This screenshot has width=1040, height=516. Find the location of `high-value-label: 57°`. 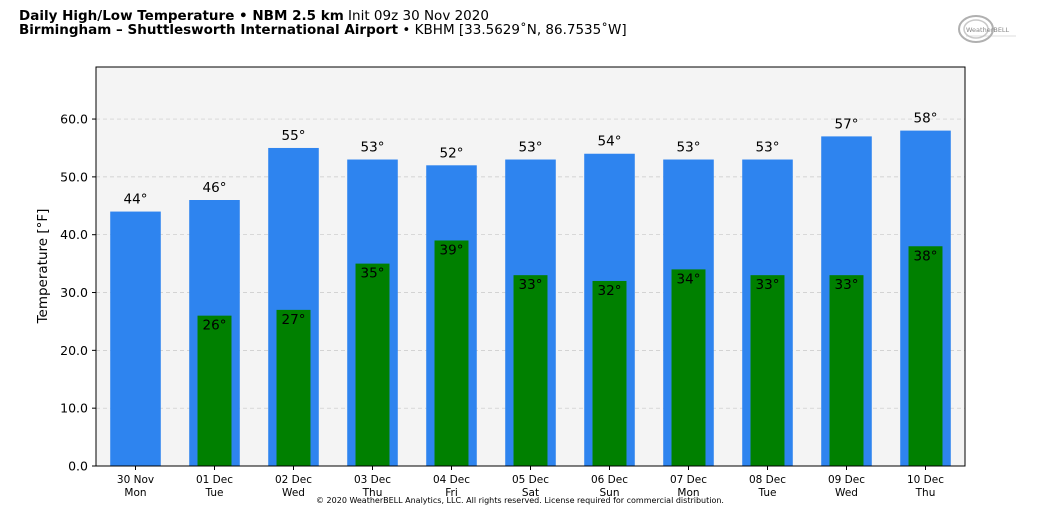

high-value-label: 57° is located at coordinates (847, 124).